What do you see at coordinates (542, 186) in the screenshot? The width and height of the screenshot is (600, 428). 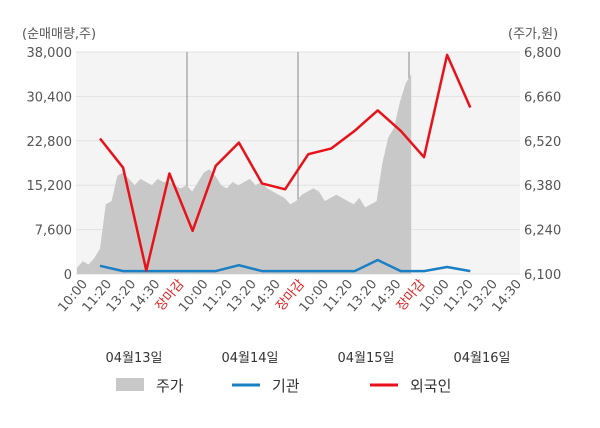 I see `right-tick-label: 6,380` at bounding box center [542, 186].